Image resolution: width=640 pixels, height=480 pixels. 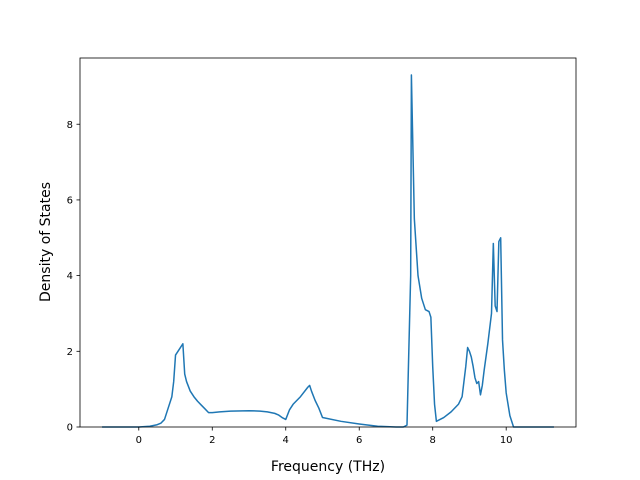 I want to click on y-tick-label: 8, so click(x=70, y=125).